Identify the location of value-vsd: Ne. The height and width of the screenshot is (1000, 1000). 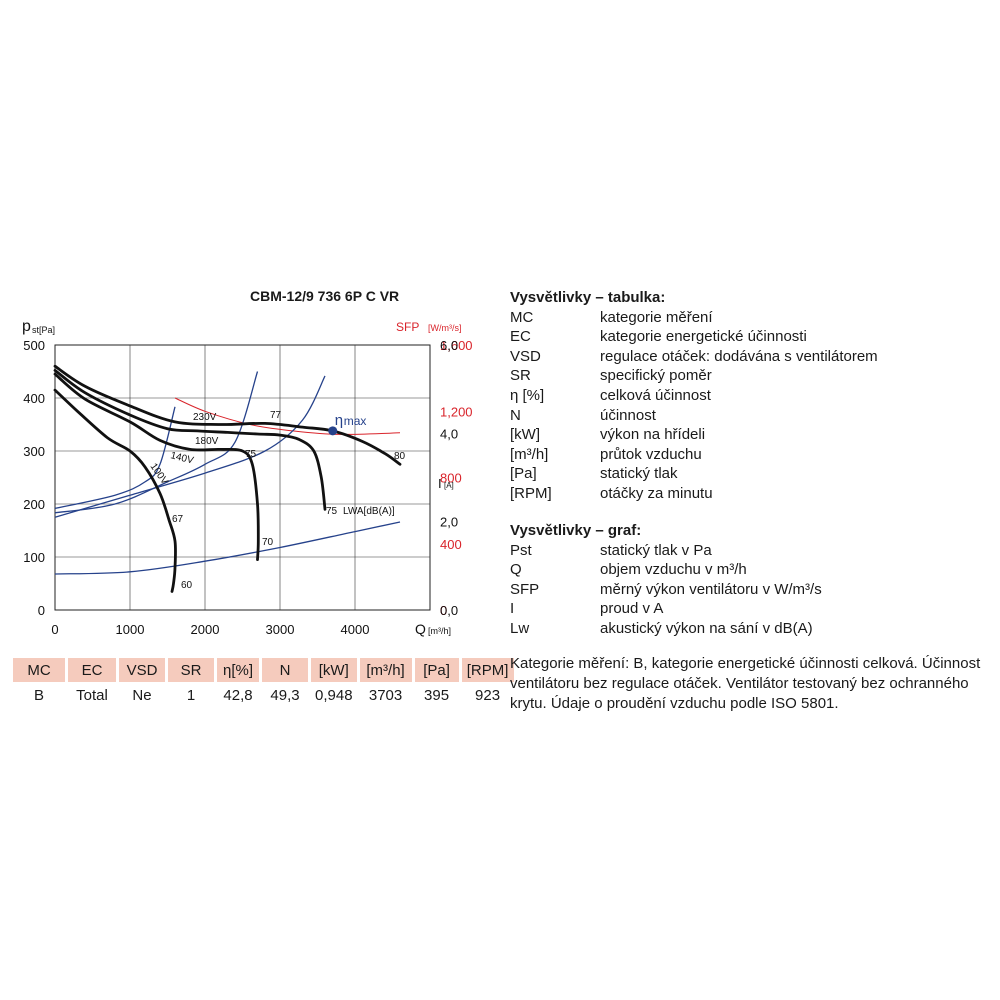
(142, 695).